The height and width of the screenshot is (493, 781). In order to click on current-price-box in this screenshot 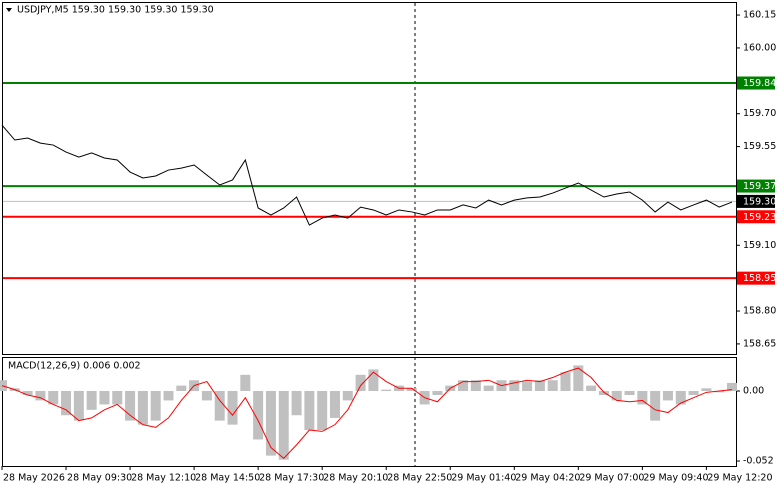, I will do `click(756, 201)`.